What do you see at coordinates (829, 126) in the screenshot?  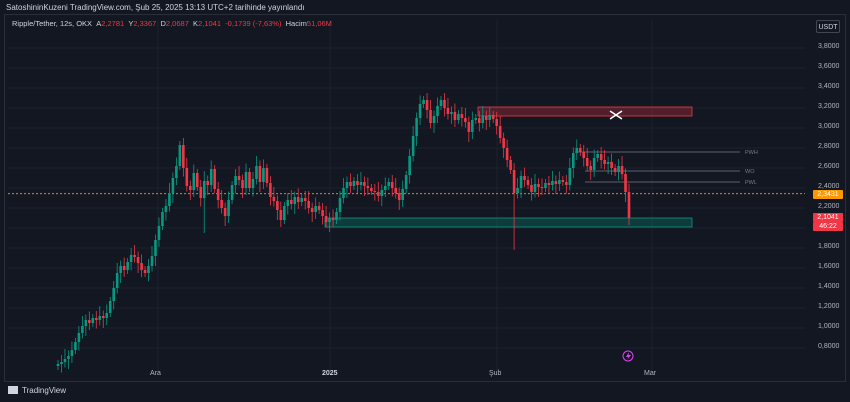 I see `price-tick-label: 3,0000` at bounding box center [829, 126].